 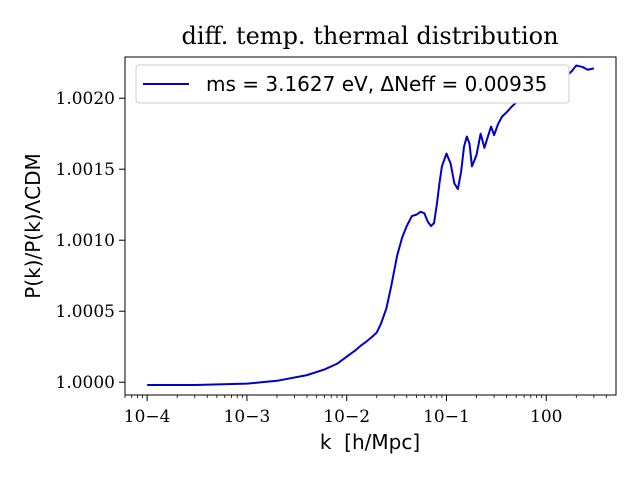 What do you see at coordinates (85, 99) in the screenshot?
I see `y-tick-label: 1.0020` at bounding box center [85, 99].